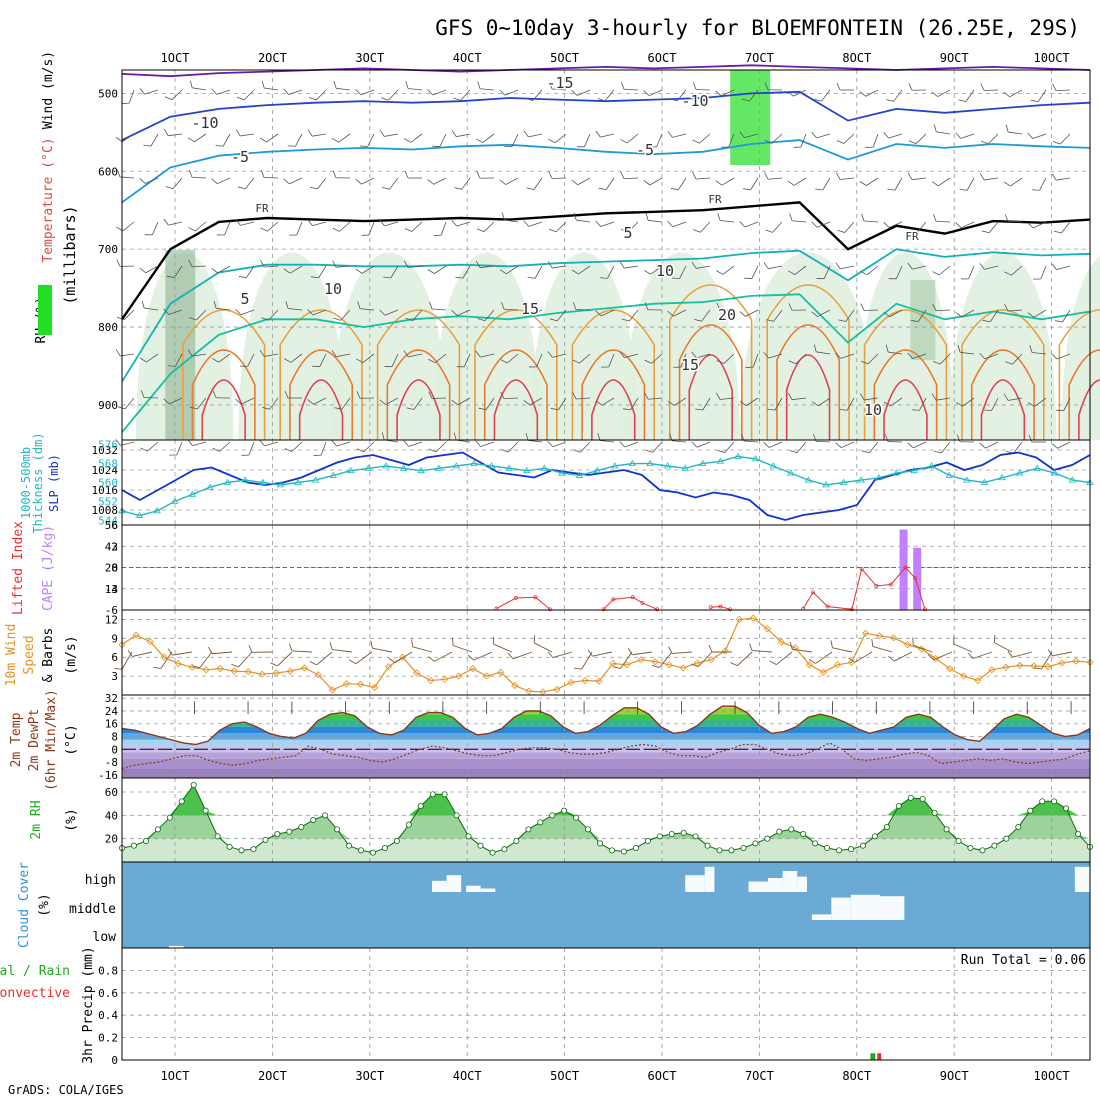 This screenshot has width=1100, height=1100. Describe the element at coordinates (694, 101) in the screenshot. I see `contour-label: -10` at that location.